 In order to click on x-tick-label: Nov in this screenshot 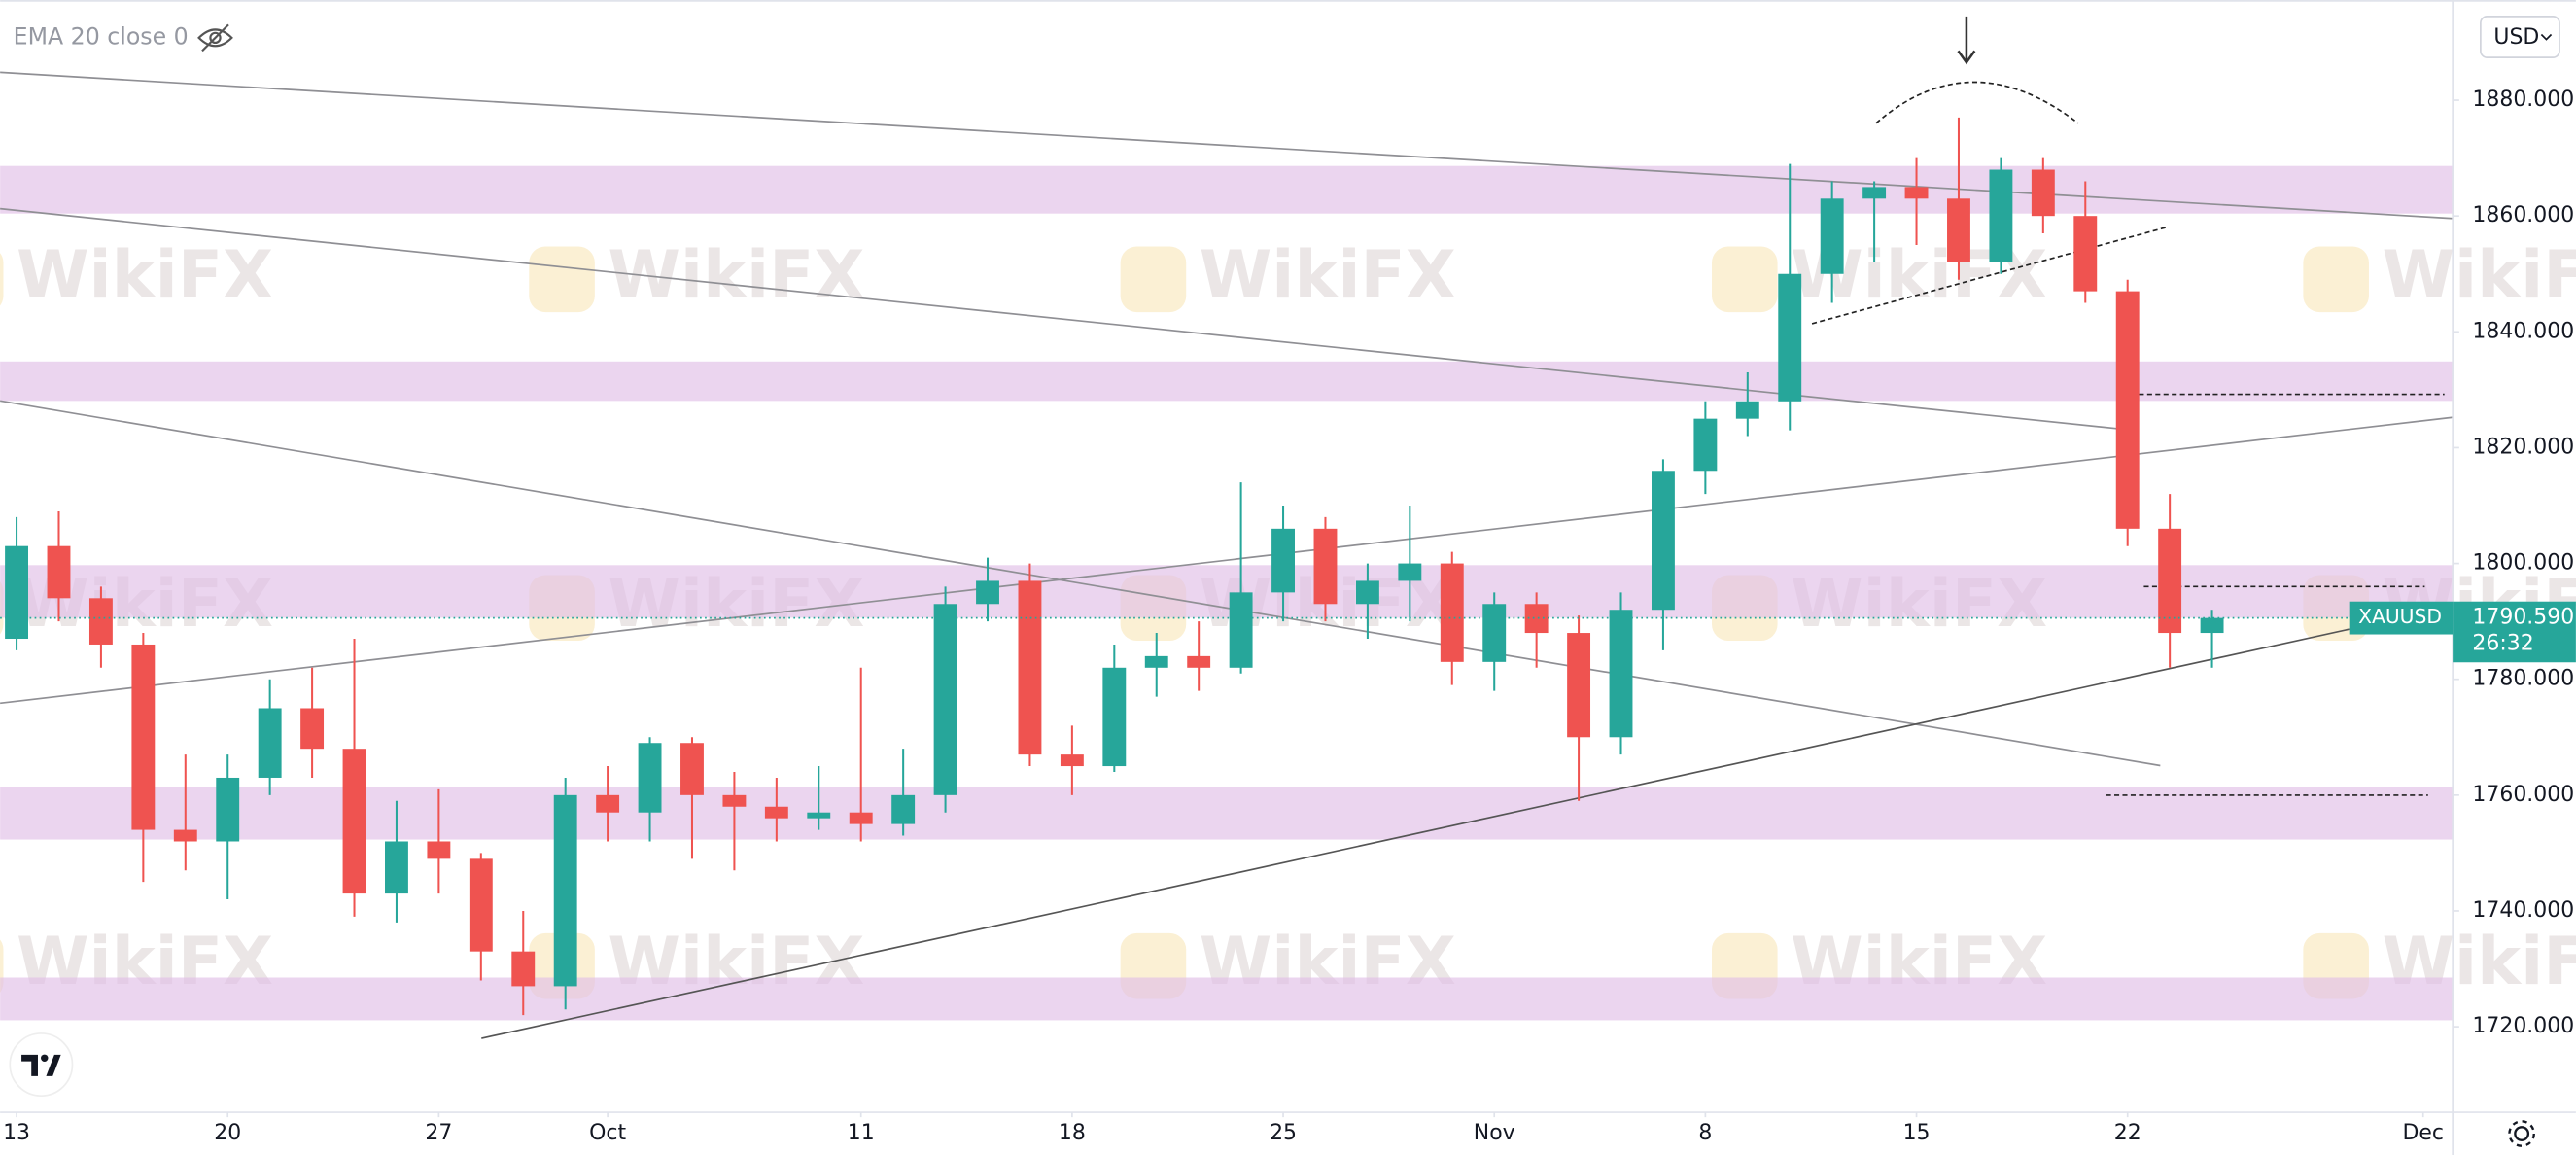, I will do `click(1494, 1133)`.